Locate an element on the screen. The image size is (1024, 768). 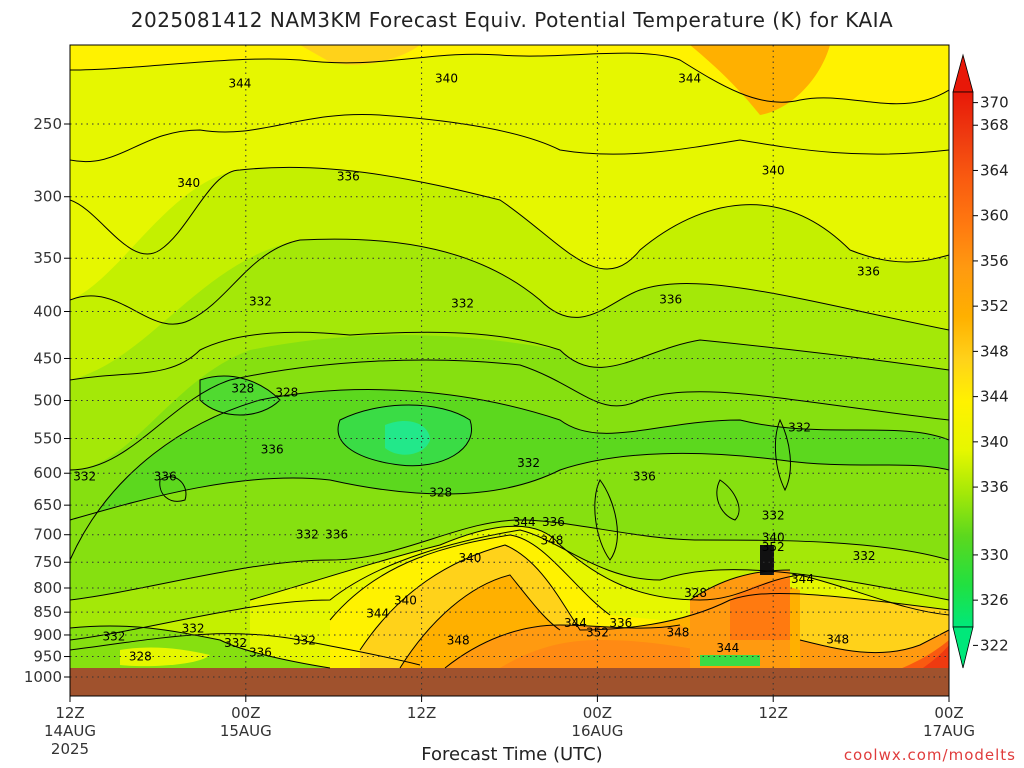
y-tick-label: 550 is located at coordinates (47, 439).